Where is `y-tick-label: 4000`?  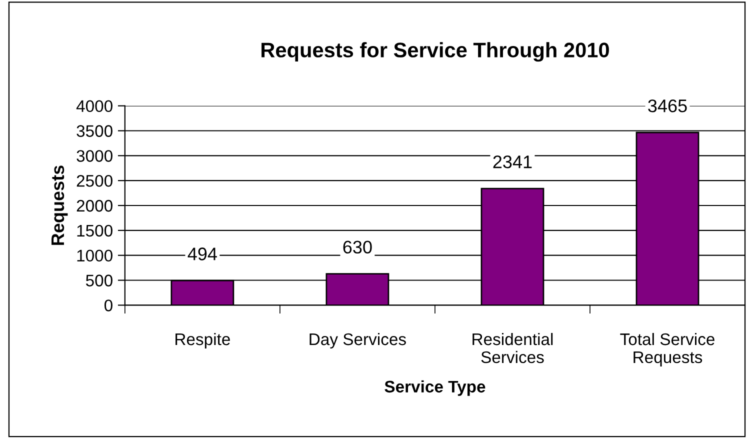 y-tick-label: 4000 is located at coordinates (94, 106).